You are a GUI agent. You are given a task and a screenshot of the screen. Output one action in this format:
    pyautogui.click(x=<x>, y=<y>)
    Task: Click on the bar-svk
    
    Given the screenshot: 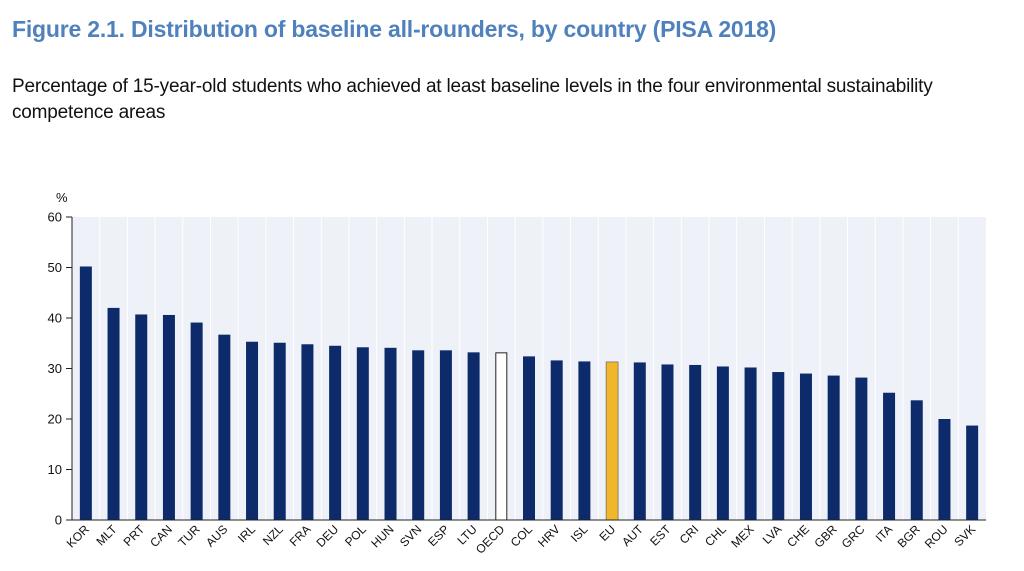 What is the action you would take?
    pyautogui.click(x=972, y=472)
    